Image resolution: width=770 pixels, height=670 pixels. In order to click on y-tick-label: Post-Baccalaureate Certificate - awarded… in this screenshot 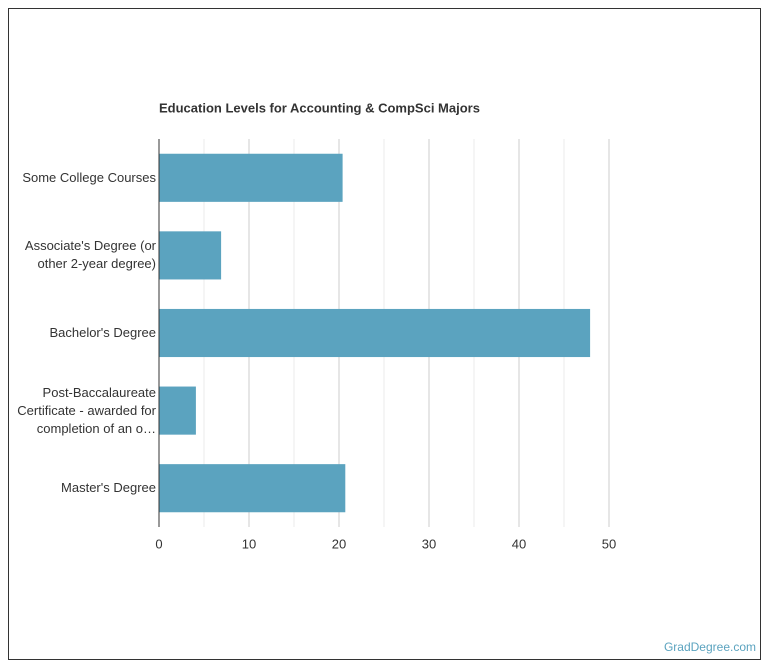, I will do `click(86, 410)`.